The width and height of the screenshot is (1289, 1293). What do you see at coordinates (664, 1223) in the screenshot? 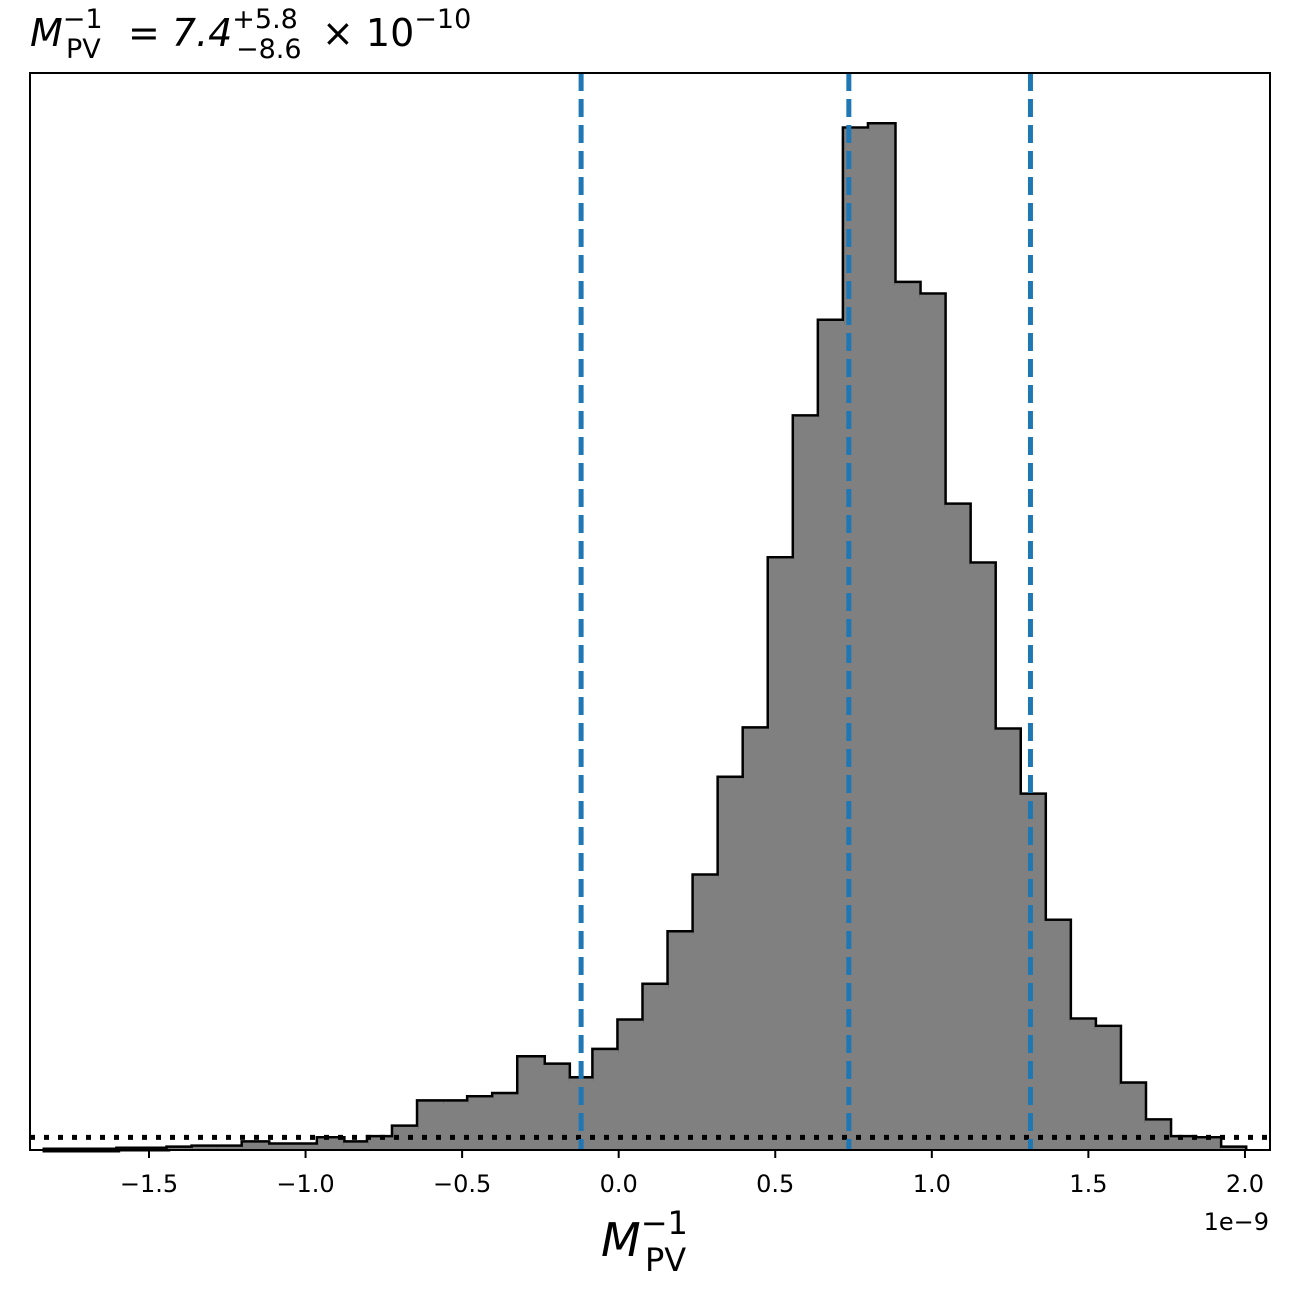
I see `xlabel-superscript: −1` at bounding box center [664, 1223].